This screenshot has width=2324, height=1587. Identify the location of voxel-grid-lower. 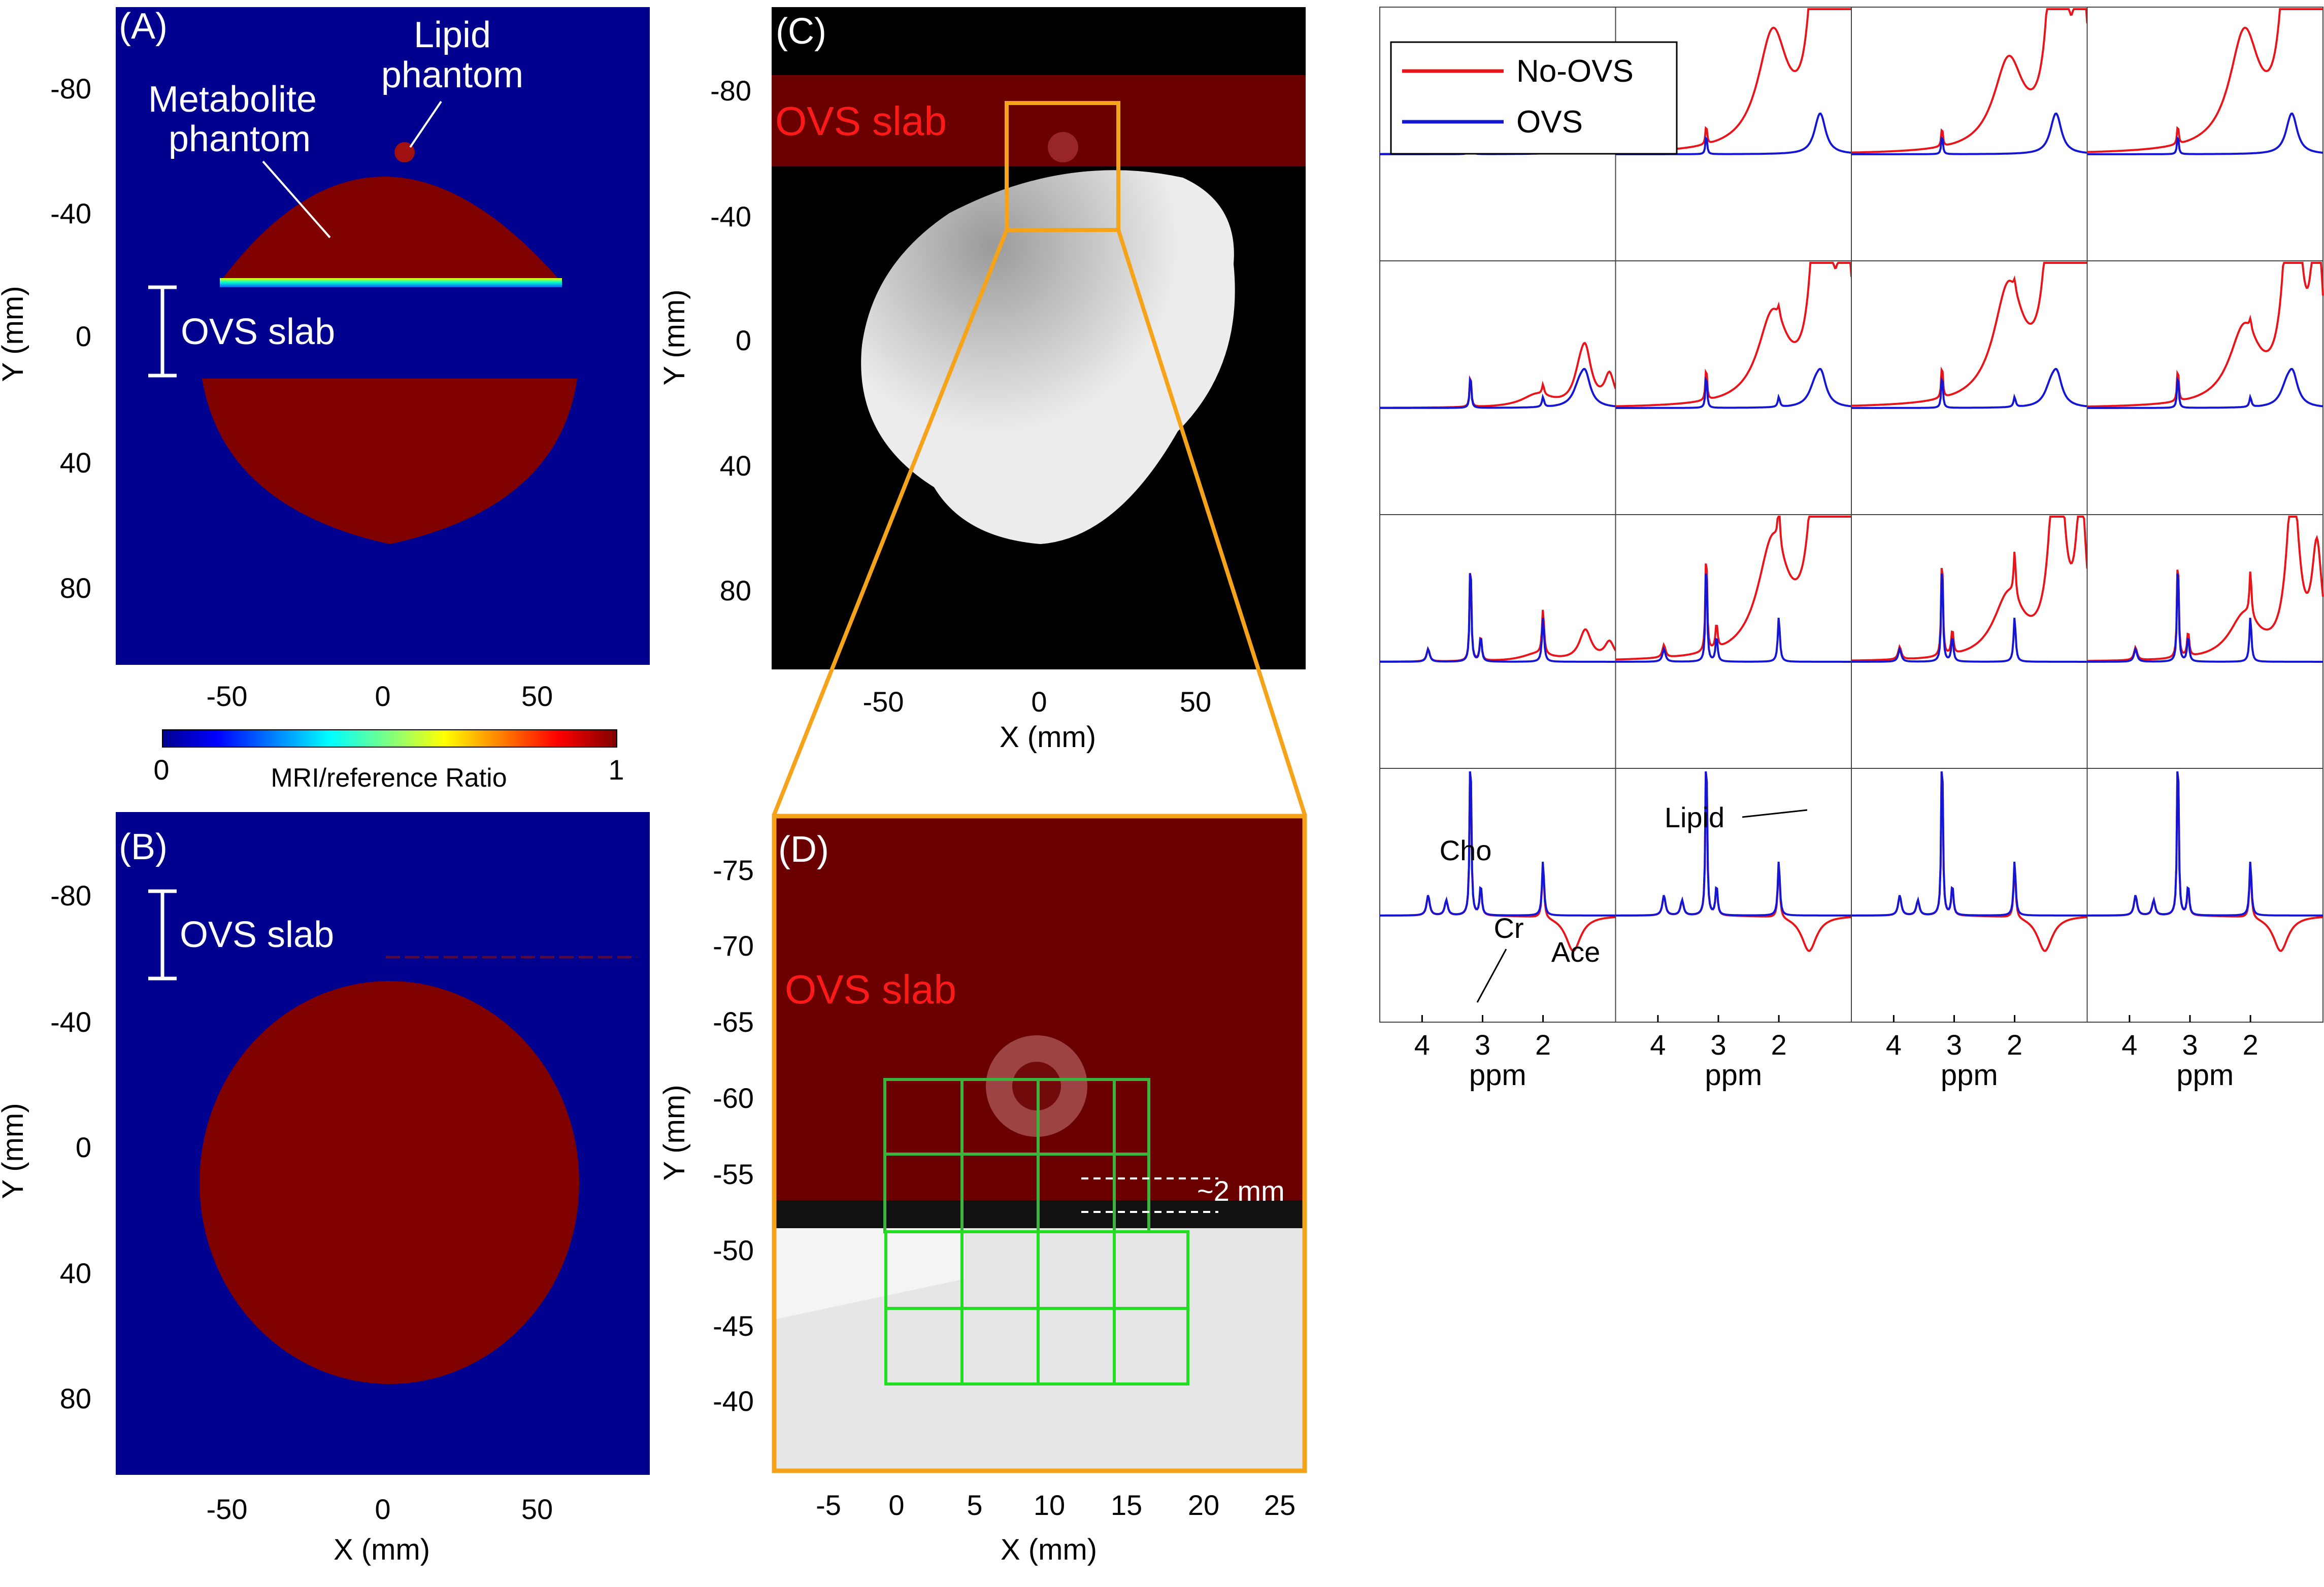
(1036, 1308).